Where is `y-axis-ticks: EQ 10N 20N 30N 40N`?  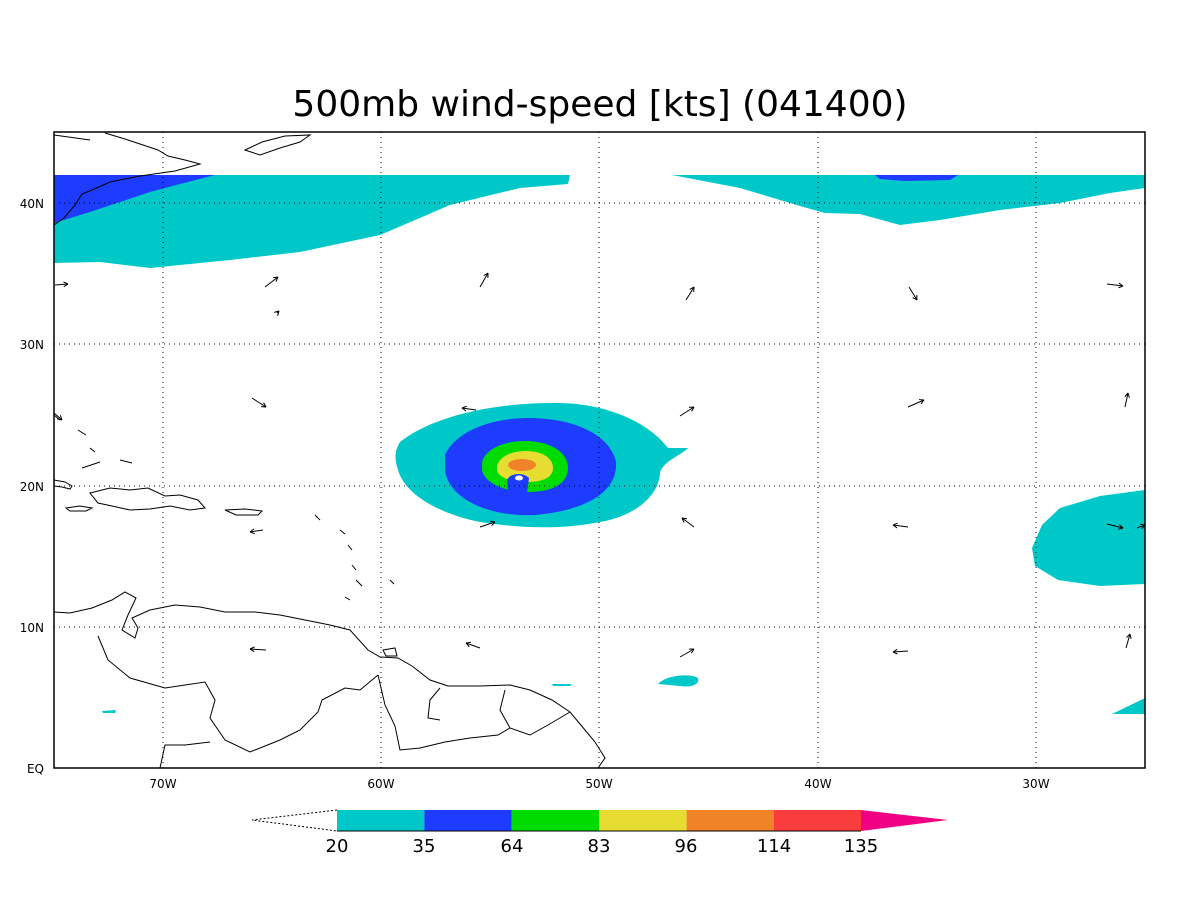 y-axis-ticks: EQ 10N 20N 30N 40N is located at coordinates (32, 486).